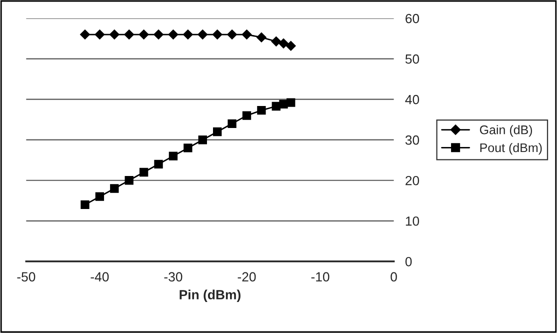  I want to click on y-tick-label: 50, so click(412, 59).